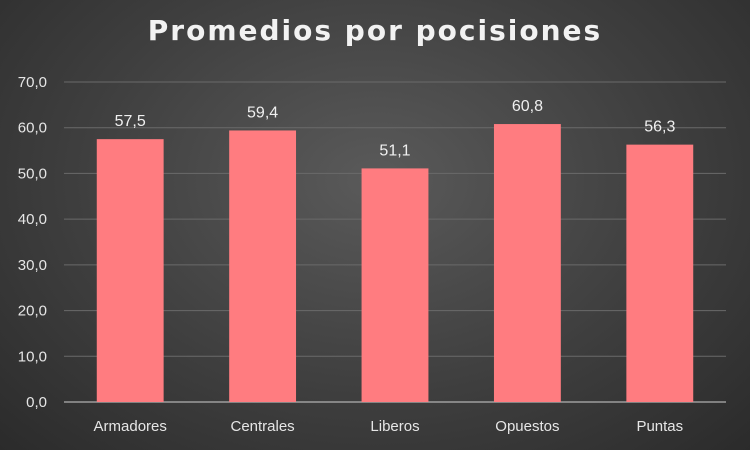 The height and width of the screenshot is (450, 750). I want to click on x-tick-label: Armadores, so click(130, 426).